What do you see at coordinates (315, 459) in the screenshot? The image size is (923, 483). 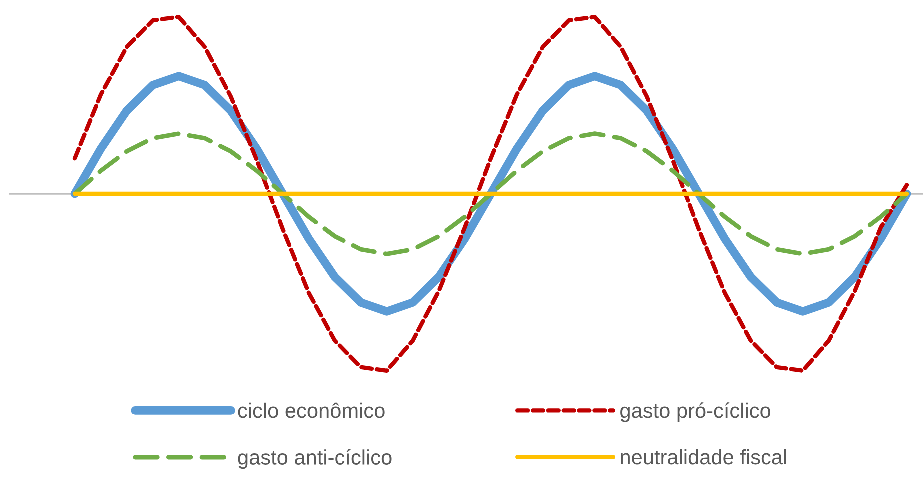 I see `legend-label: gasto anti-cíclico` at bounding box center [315, 459].